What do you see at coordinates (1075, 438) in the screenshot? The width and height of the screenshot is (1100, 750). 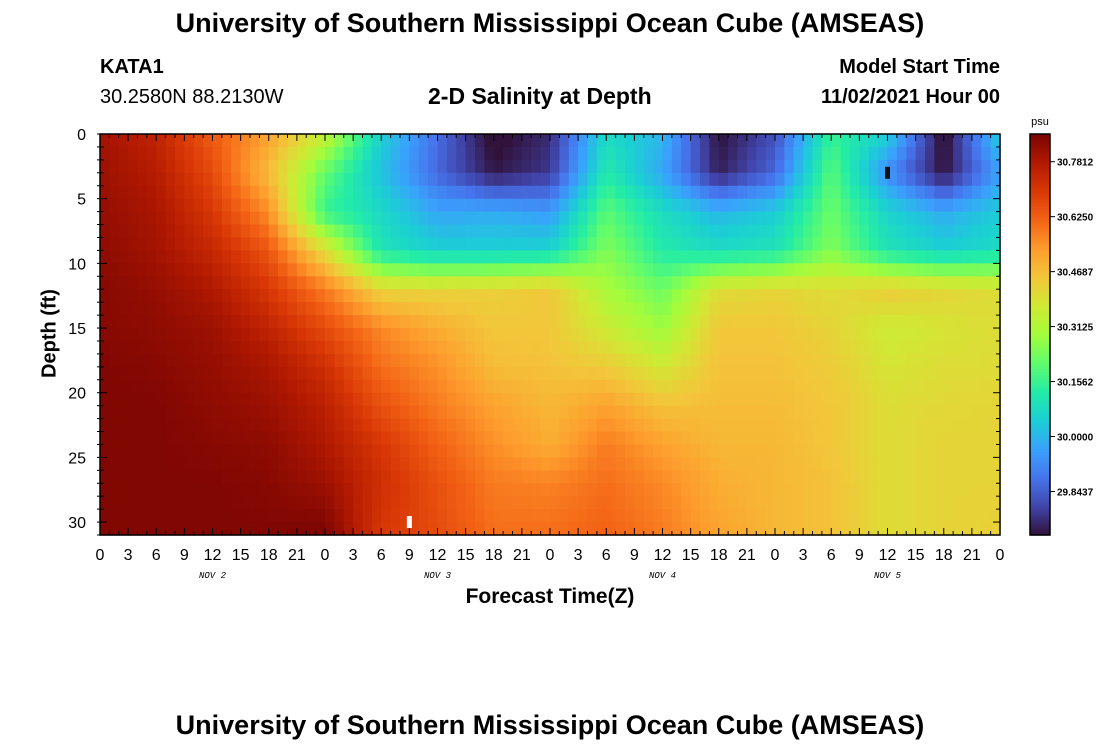 I see `colorbar-label: 30.0000` at bounding box center [1075, 438].